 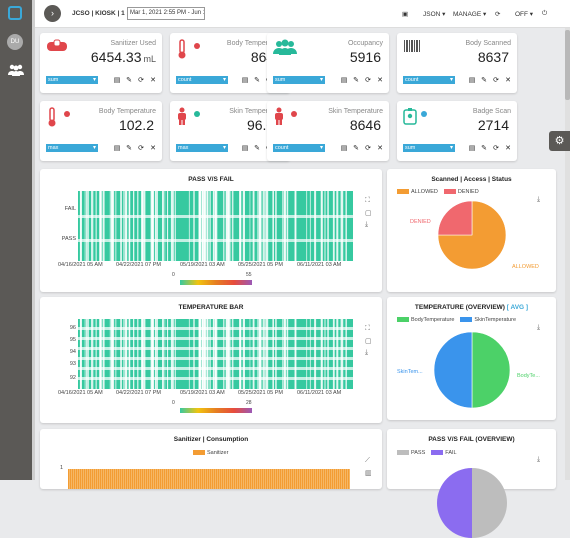 What do you see at coordinates (417, 192) in the screenshot?
I see `legend-item: ALLOWED` at bounding box center [417, 192].